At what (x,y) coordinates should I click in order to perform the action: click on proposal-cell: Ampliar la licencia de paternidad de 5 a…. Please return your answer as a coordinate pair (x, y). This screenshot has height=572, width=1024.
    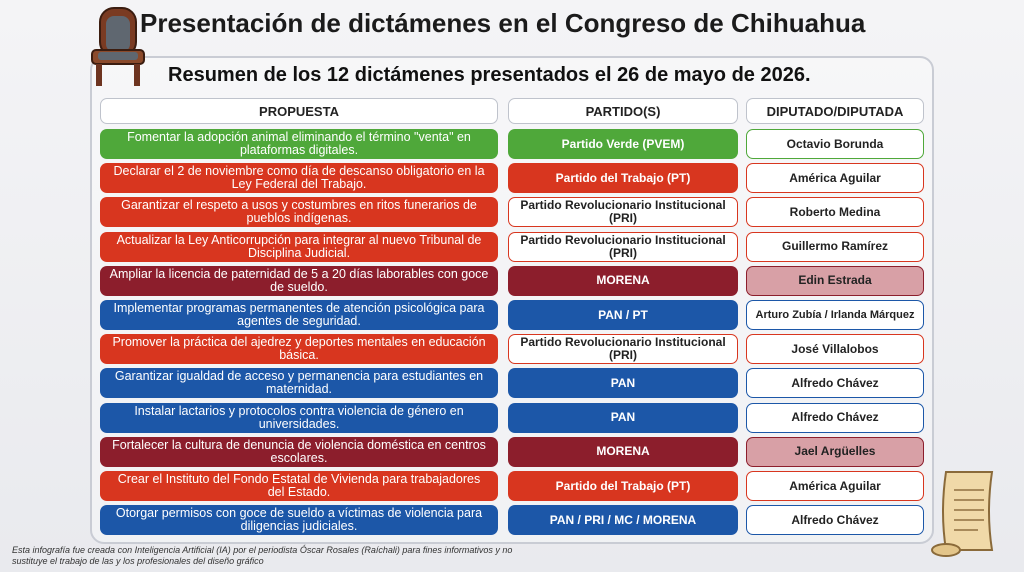
    Looking at the image, I should click on (299, 280).